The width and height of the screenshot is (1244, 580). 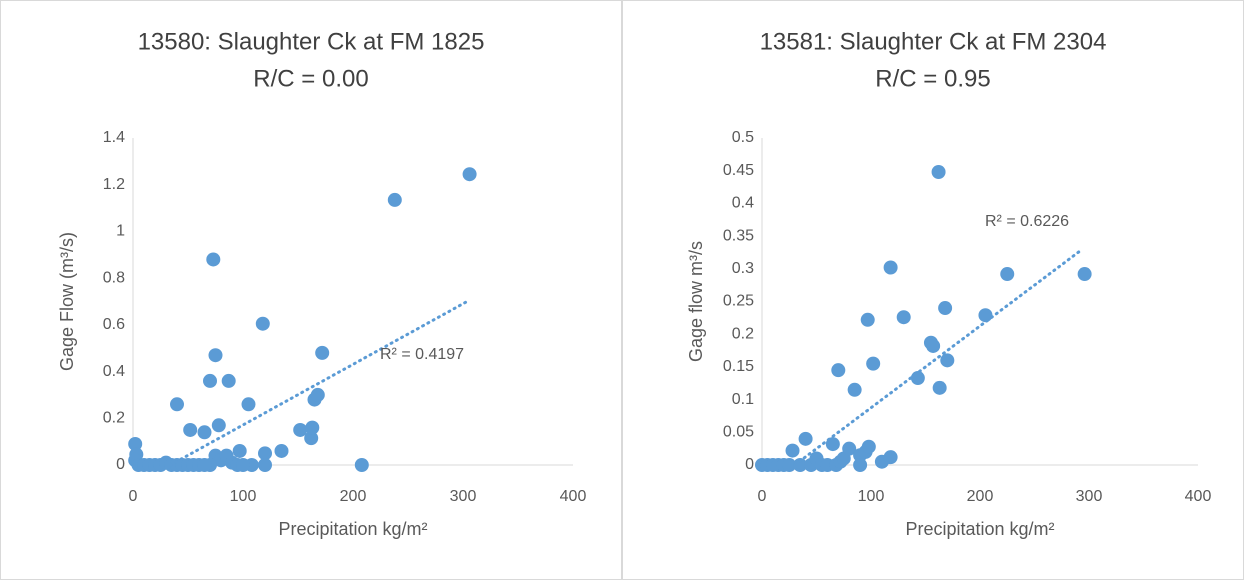 I want to click on y-tick-label: 0.8, so click(x=114, y=277).